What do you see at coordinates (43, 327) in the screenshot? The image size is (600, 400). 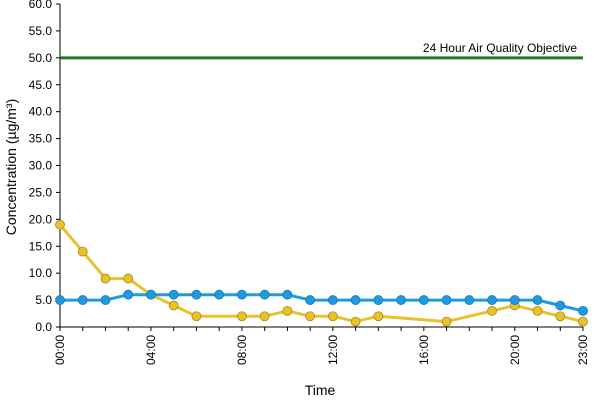 I see `y-tick-label: 0.0` at bounding box center [43, 327].